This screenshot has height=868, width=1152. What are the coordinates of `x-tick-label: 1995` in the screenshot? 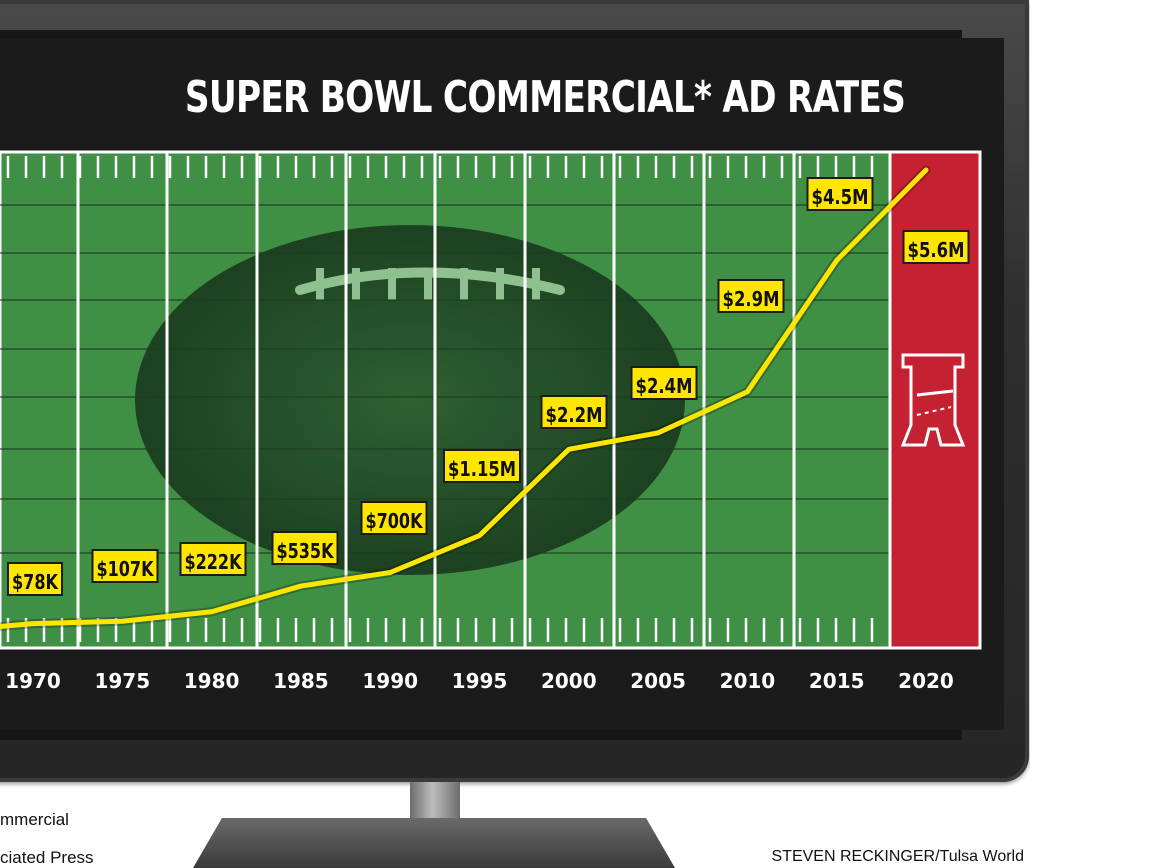 It's located at (480, 681).